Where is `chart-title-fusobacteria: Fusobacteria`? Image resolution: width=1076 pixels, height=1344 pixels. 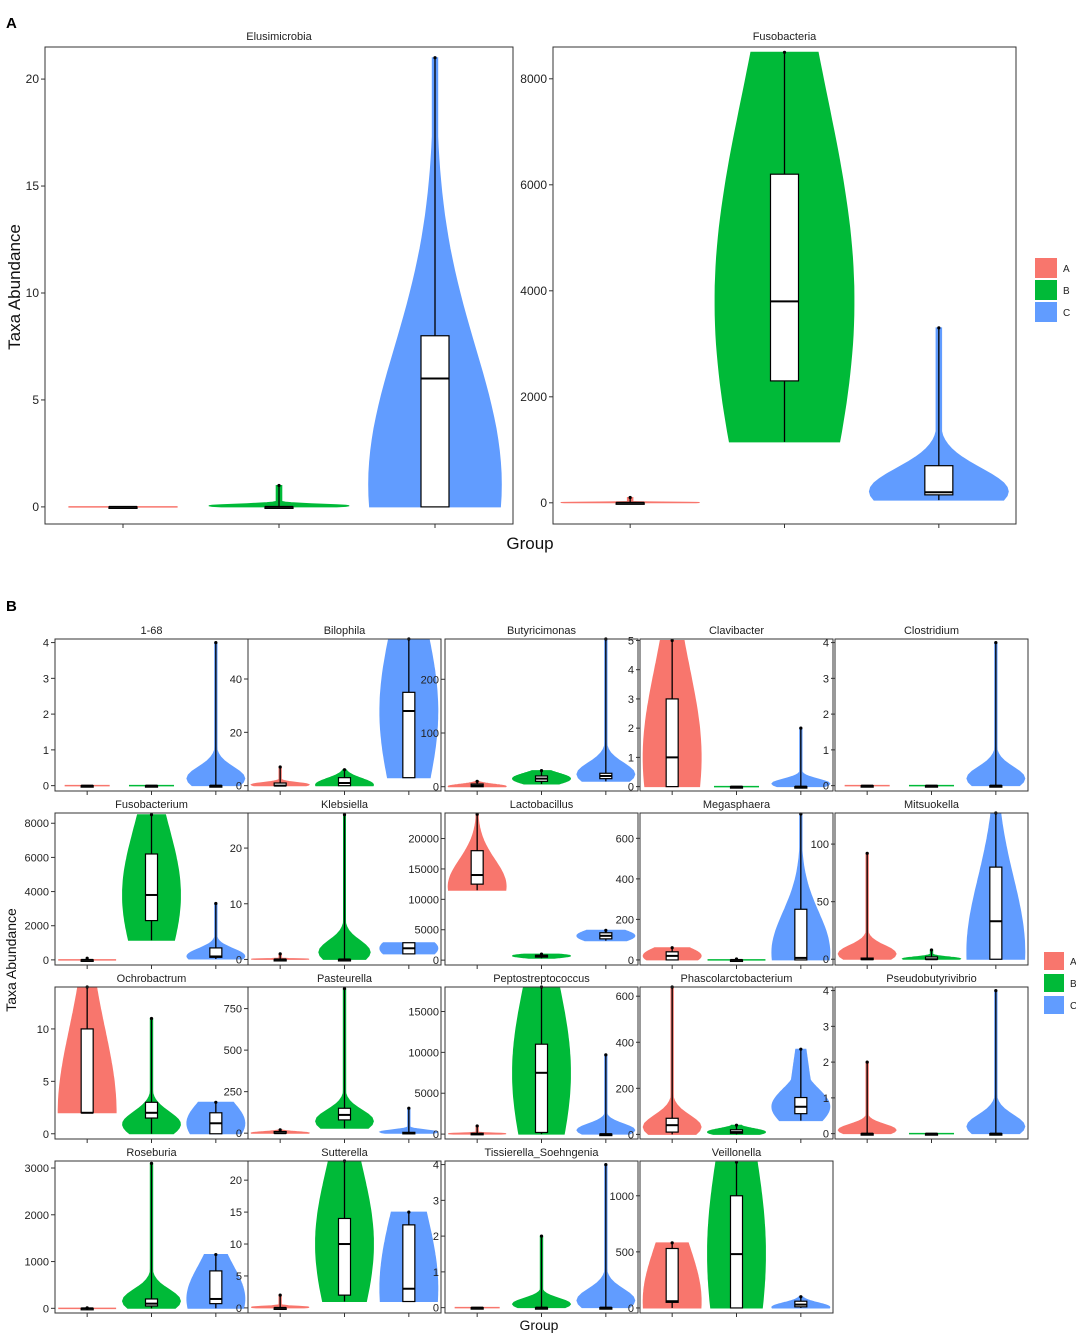
chart-title-fusobacteria: Fusobacteria is located at coordinates (785, 37).